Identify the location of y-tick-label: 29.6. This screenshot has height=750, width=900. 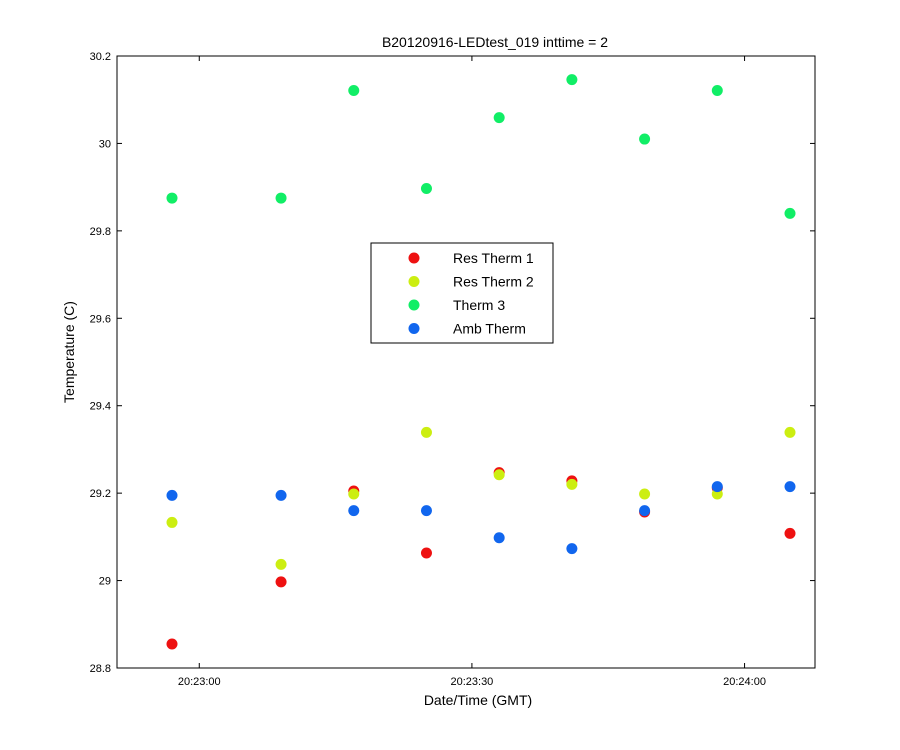
(100, 319).